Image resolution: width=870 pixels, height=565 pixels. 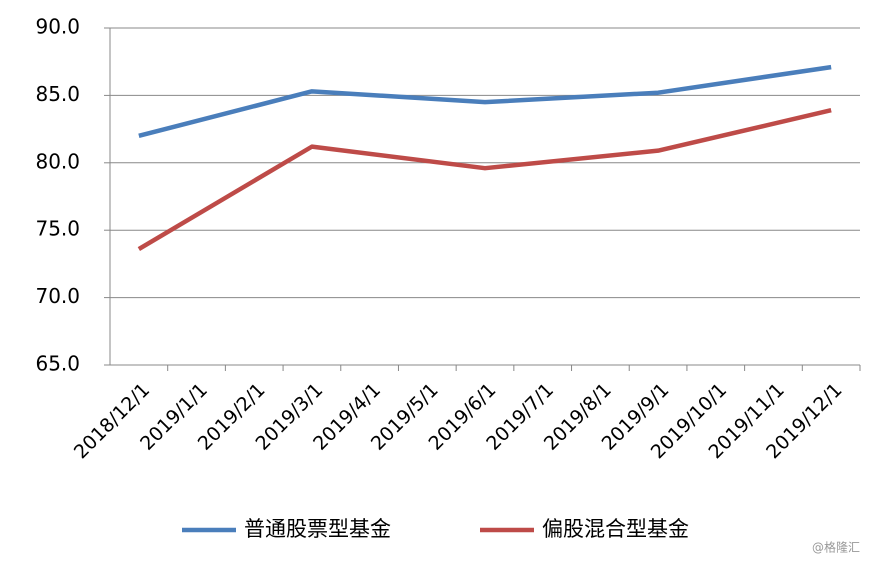 What do you see at coordinates (485, 101) in the screenshot?
I see `line-series` at bounding box center [485, 101].